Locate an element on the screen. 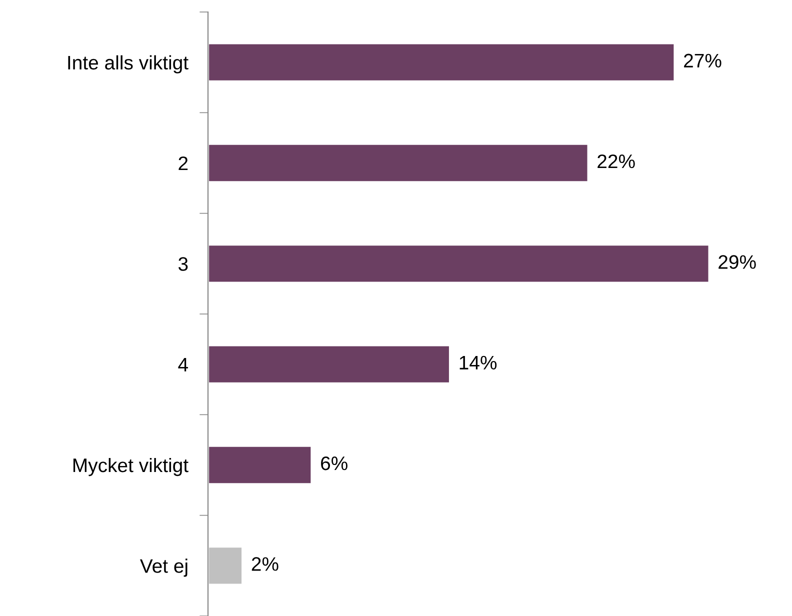  y-tick-label: Vet ej is located at coordinates (164, 567).